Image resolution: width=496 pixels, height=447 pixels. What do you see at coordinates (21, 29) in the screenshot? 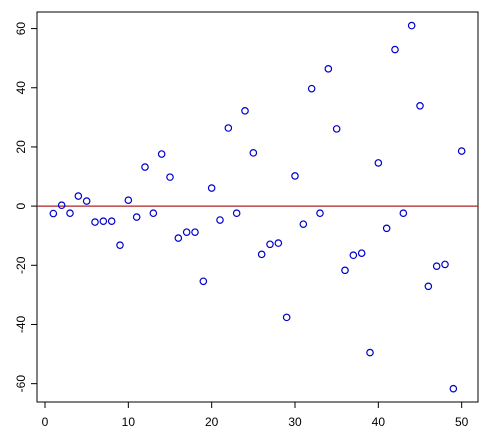
I see `y-tick-label: 60` at bounding box center [21, 29].